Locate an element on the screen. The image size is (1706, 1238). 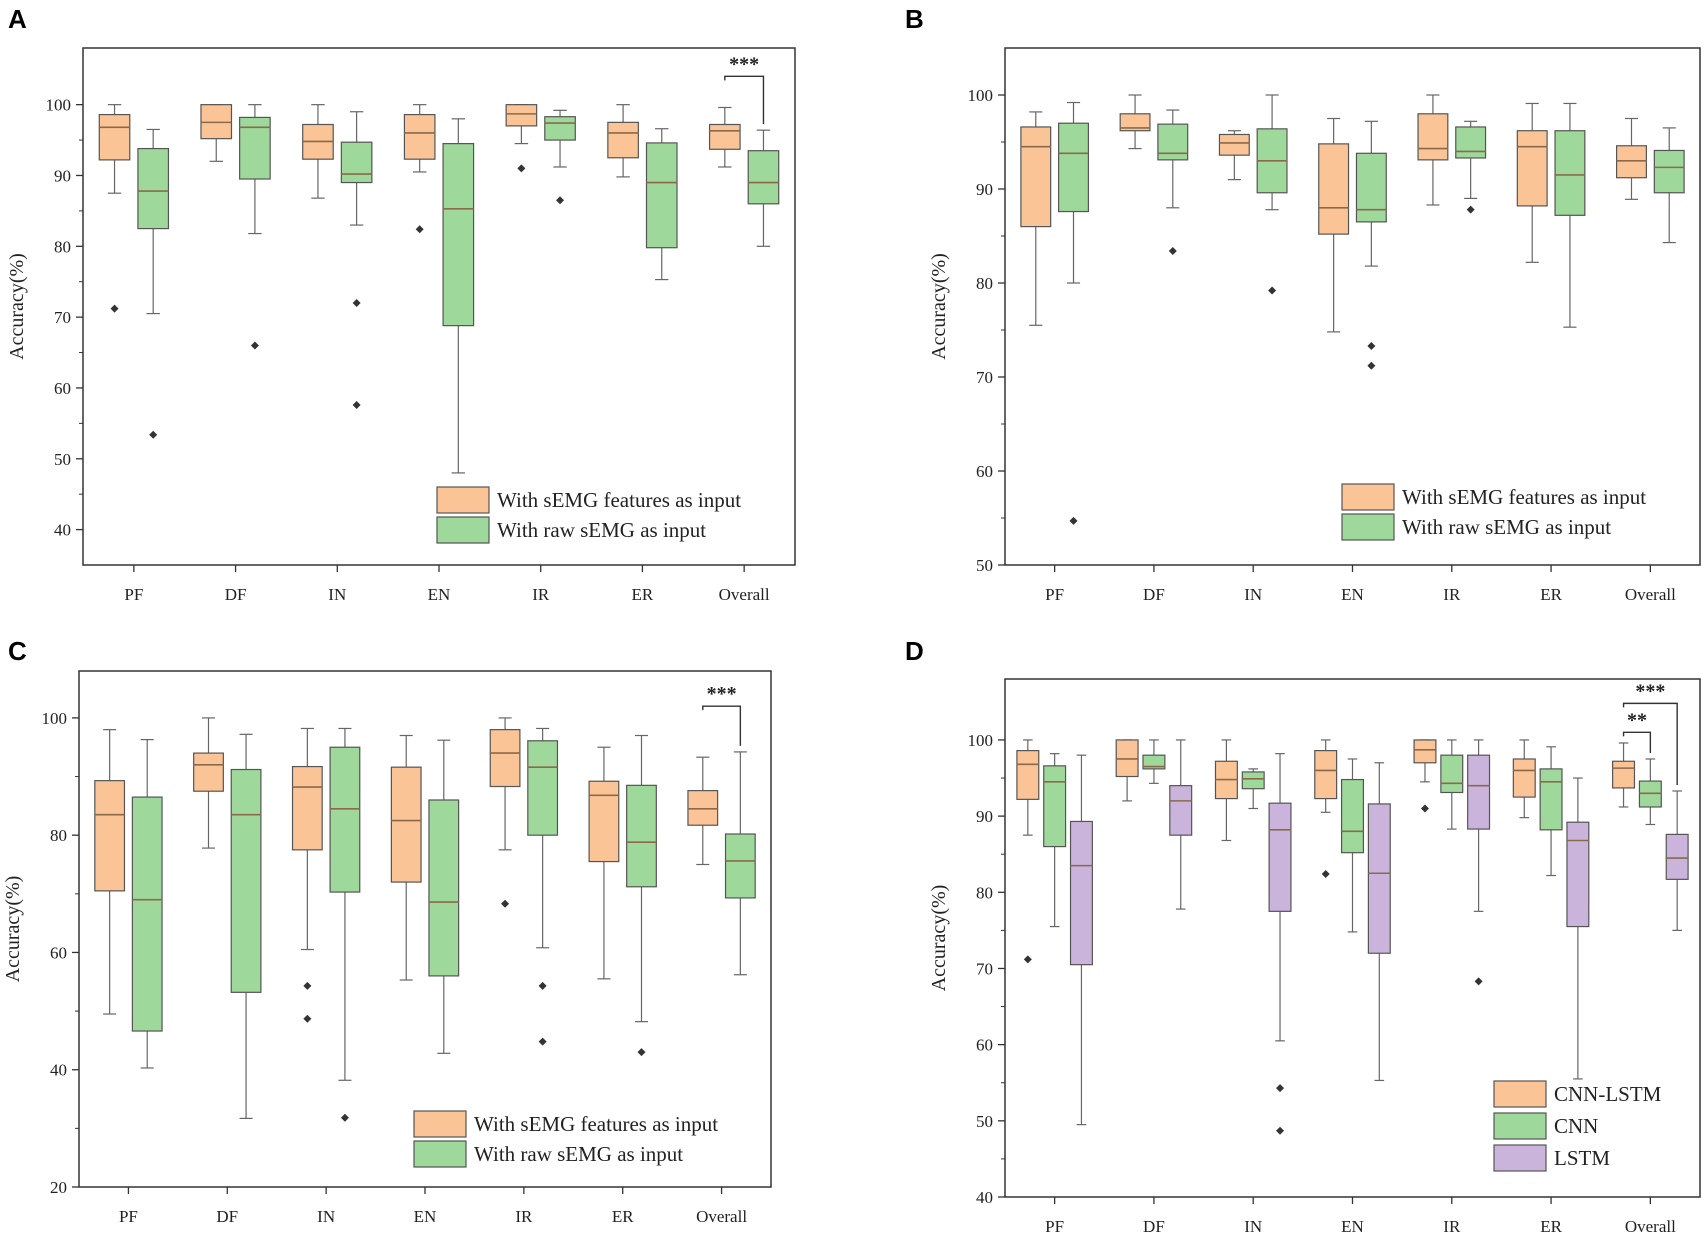
panel-letter-a: A is located at coordinates (17, 19).